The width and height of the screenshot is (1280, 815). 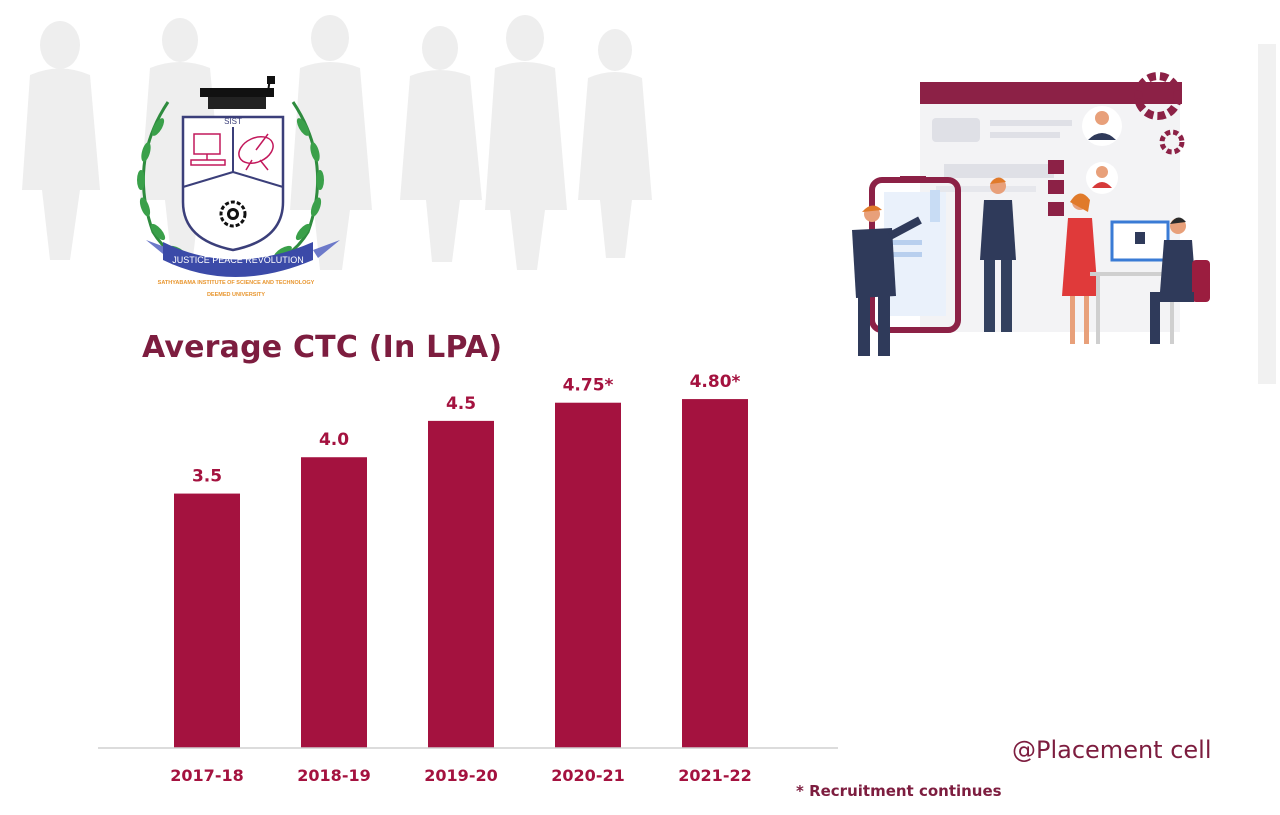 I want to click on chart-title: Average CTC (In LPA), so click(x=322, y=347).